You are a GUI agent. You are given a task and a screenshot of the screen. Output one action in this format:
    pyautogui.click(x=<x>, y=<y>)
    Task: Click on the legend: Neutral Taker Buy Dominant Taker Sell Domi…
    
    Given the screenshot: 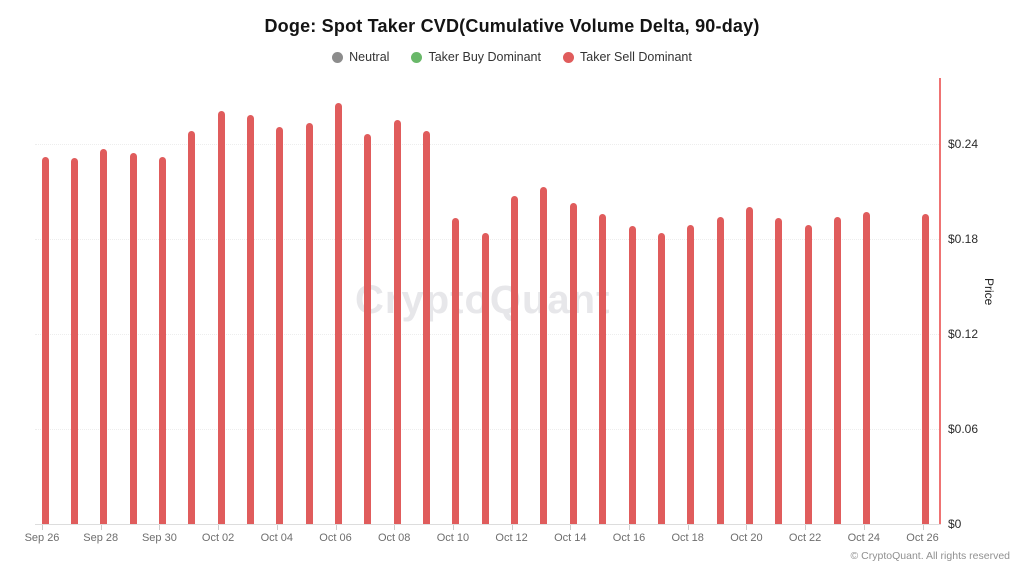 What is the action you would take?
    pyautogui.click(x=512, y=57)
    